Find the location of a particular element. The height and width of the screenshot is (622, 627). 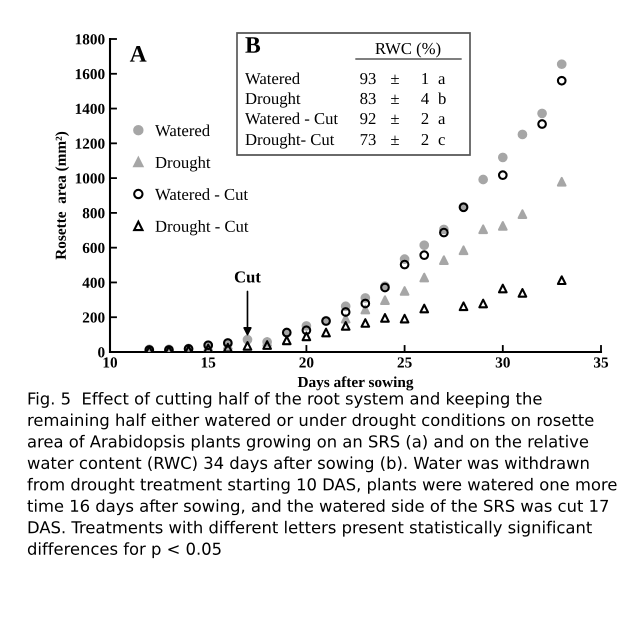

y-tick-label: 0 is located at coordinates (101, 352).